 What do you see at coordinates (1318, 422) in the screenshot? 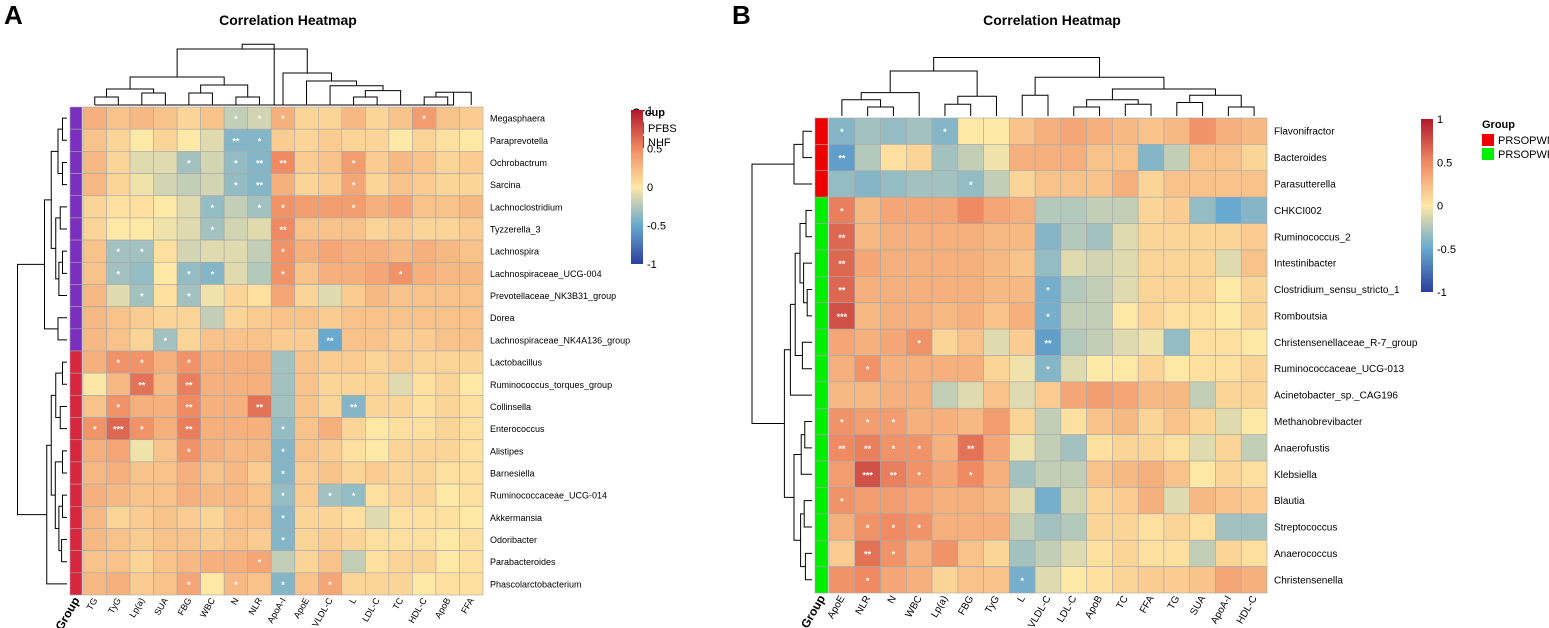
I see `row-label: Methanobrevibacter` at bounding box center [1318, 422].